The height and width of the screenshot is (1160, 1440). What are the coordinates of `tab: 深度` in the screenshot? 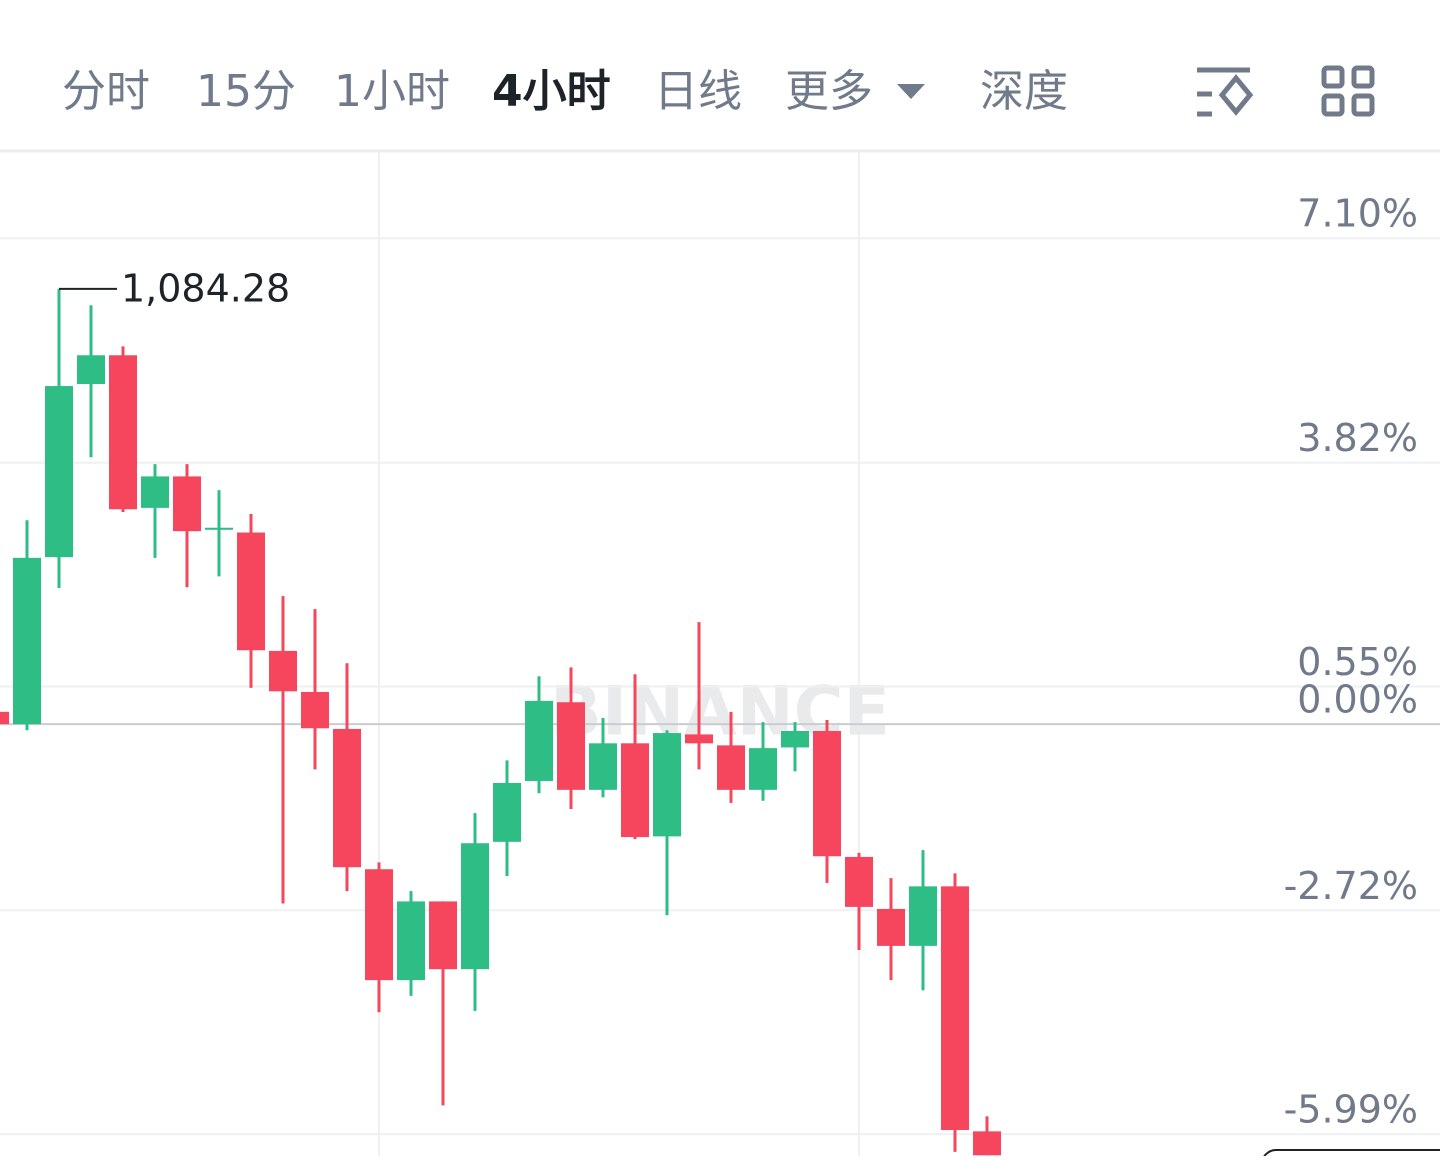 It's located at (1024, 91).